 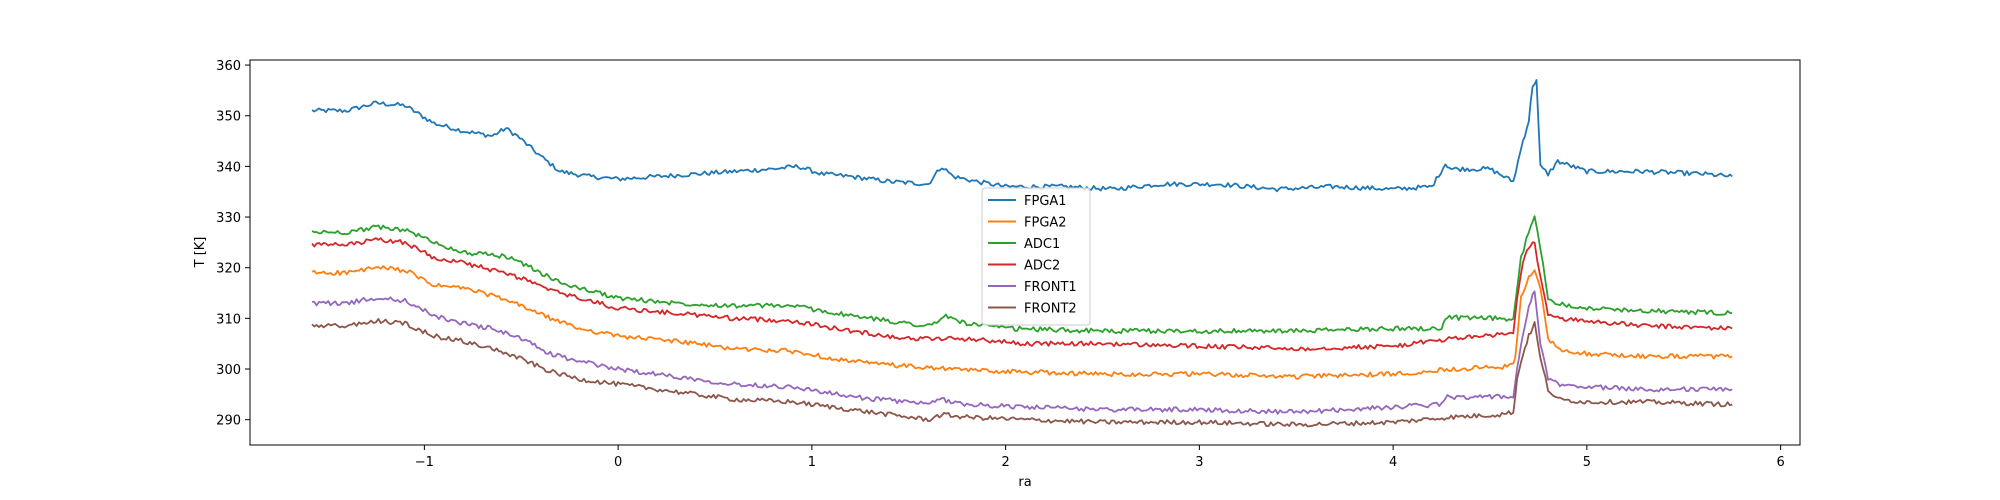 I want to click on y-tick-label: 320, so click(x=228, y=269).